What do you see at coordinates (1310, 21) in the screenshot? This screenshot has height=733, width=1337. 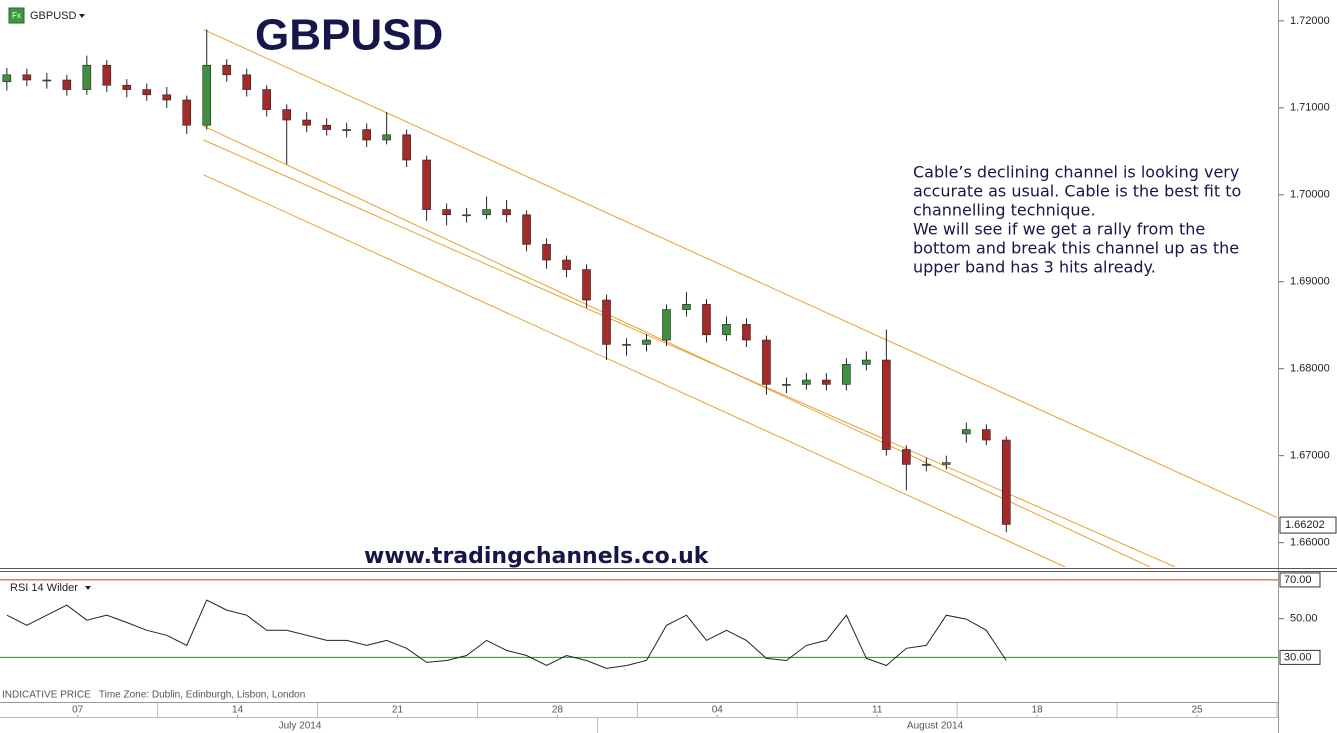 I see `y-tick-label: 1.72000` at bounding box center [1310, 21].